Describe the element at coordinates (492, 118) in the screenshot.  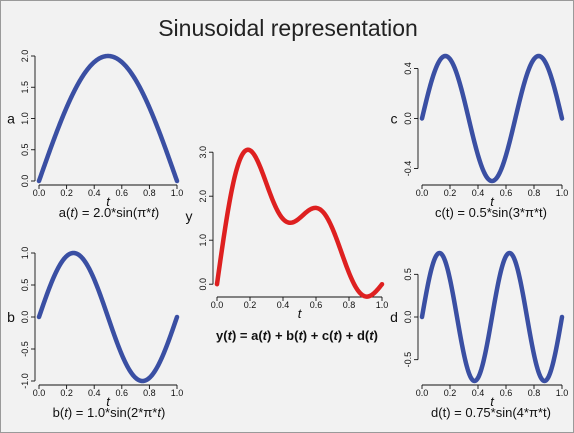
I see `series-line-c` at that location.